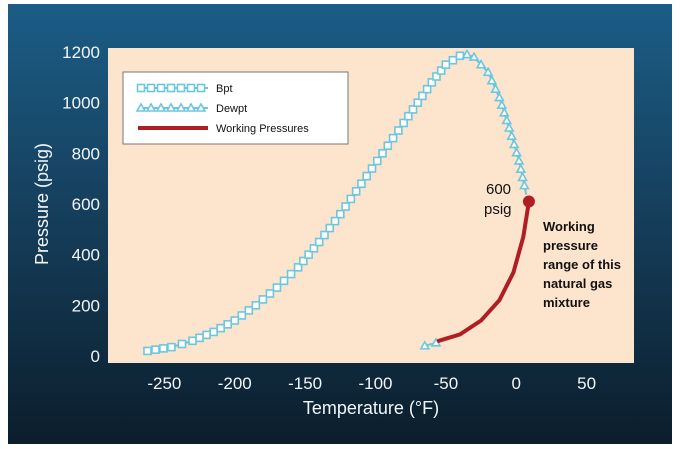 This screenshot has height=449, width=680. I want to click on dewpt-low-series-marker, so click(425, 345).